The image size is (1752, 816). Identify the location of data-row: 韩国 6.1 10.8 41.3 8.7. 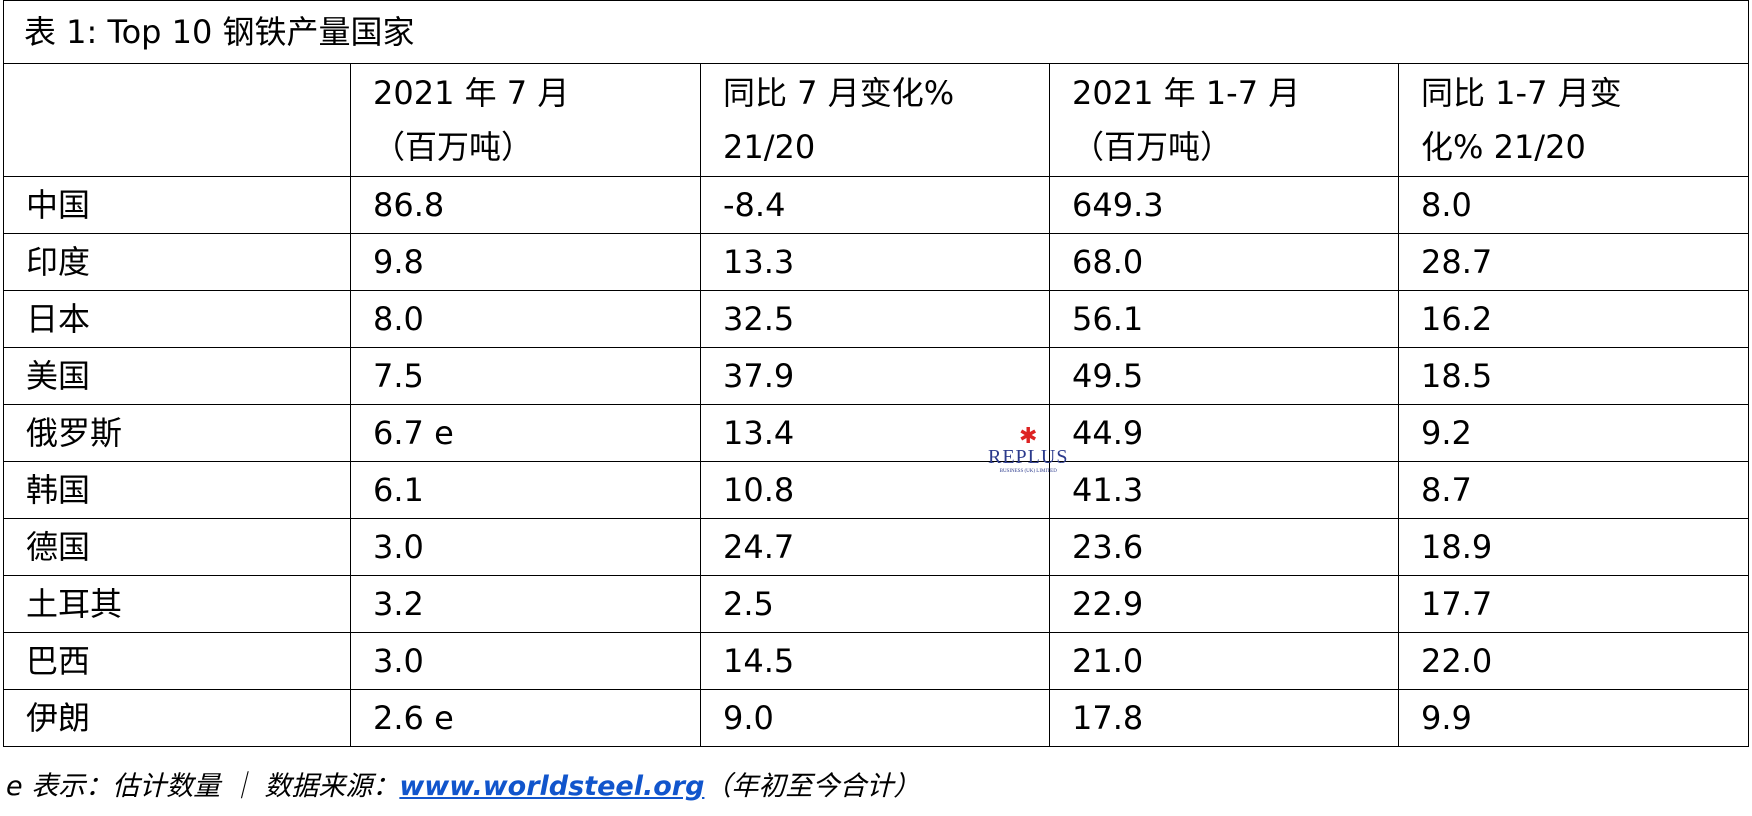
(876, 490).